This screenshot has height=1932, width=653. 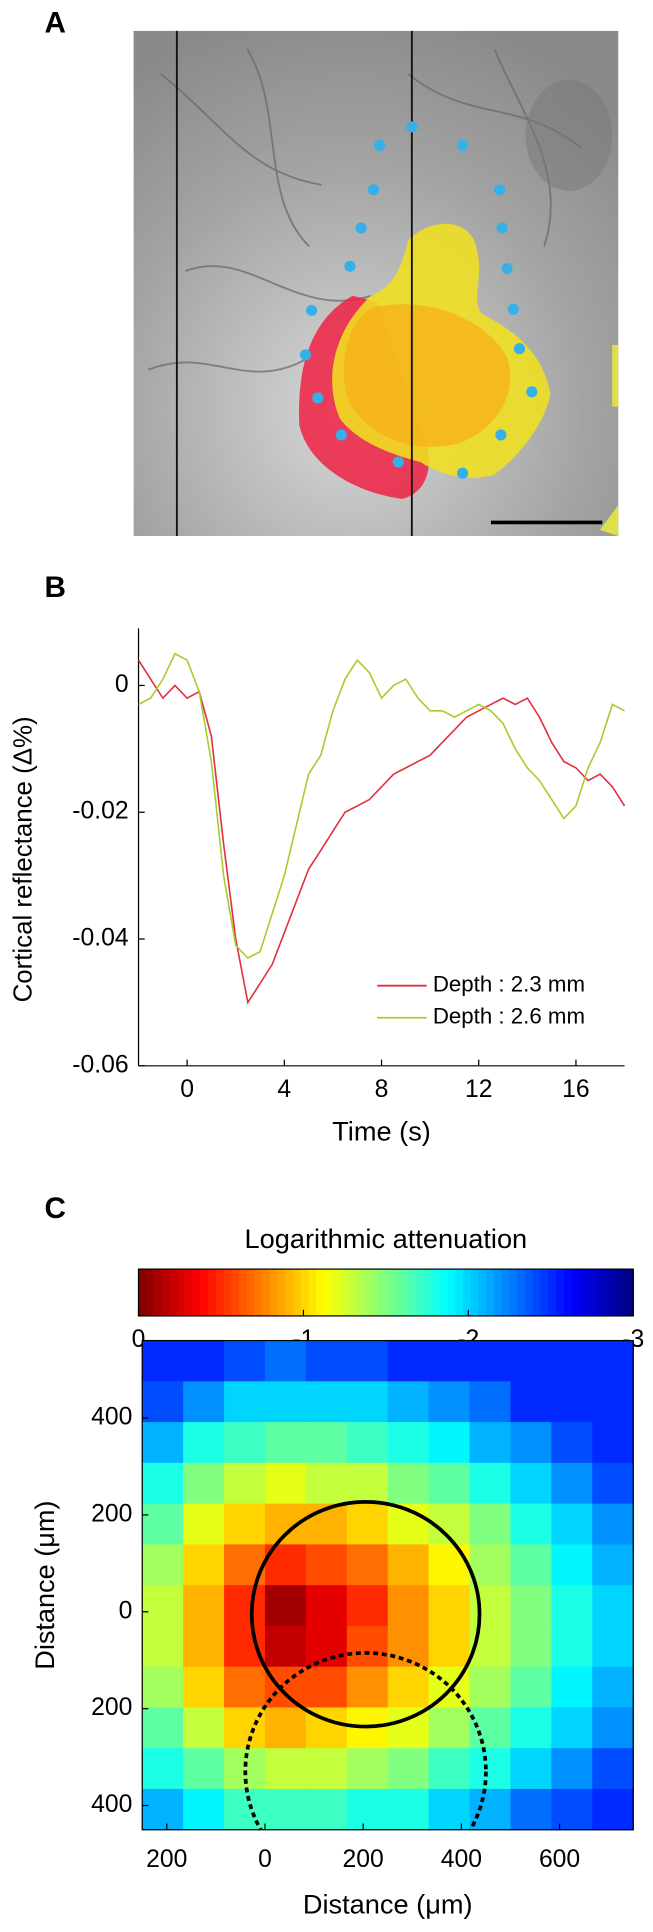 What do you see at coordinates (111, 1804) in the screenshot?
I see `y-tick-label: 400` at bounding box center [111, 1804].